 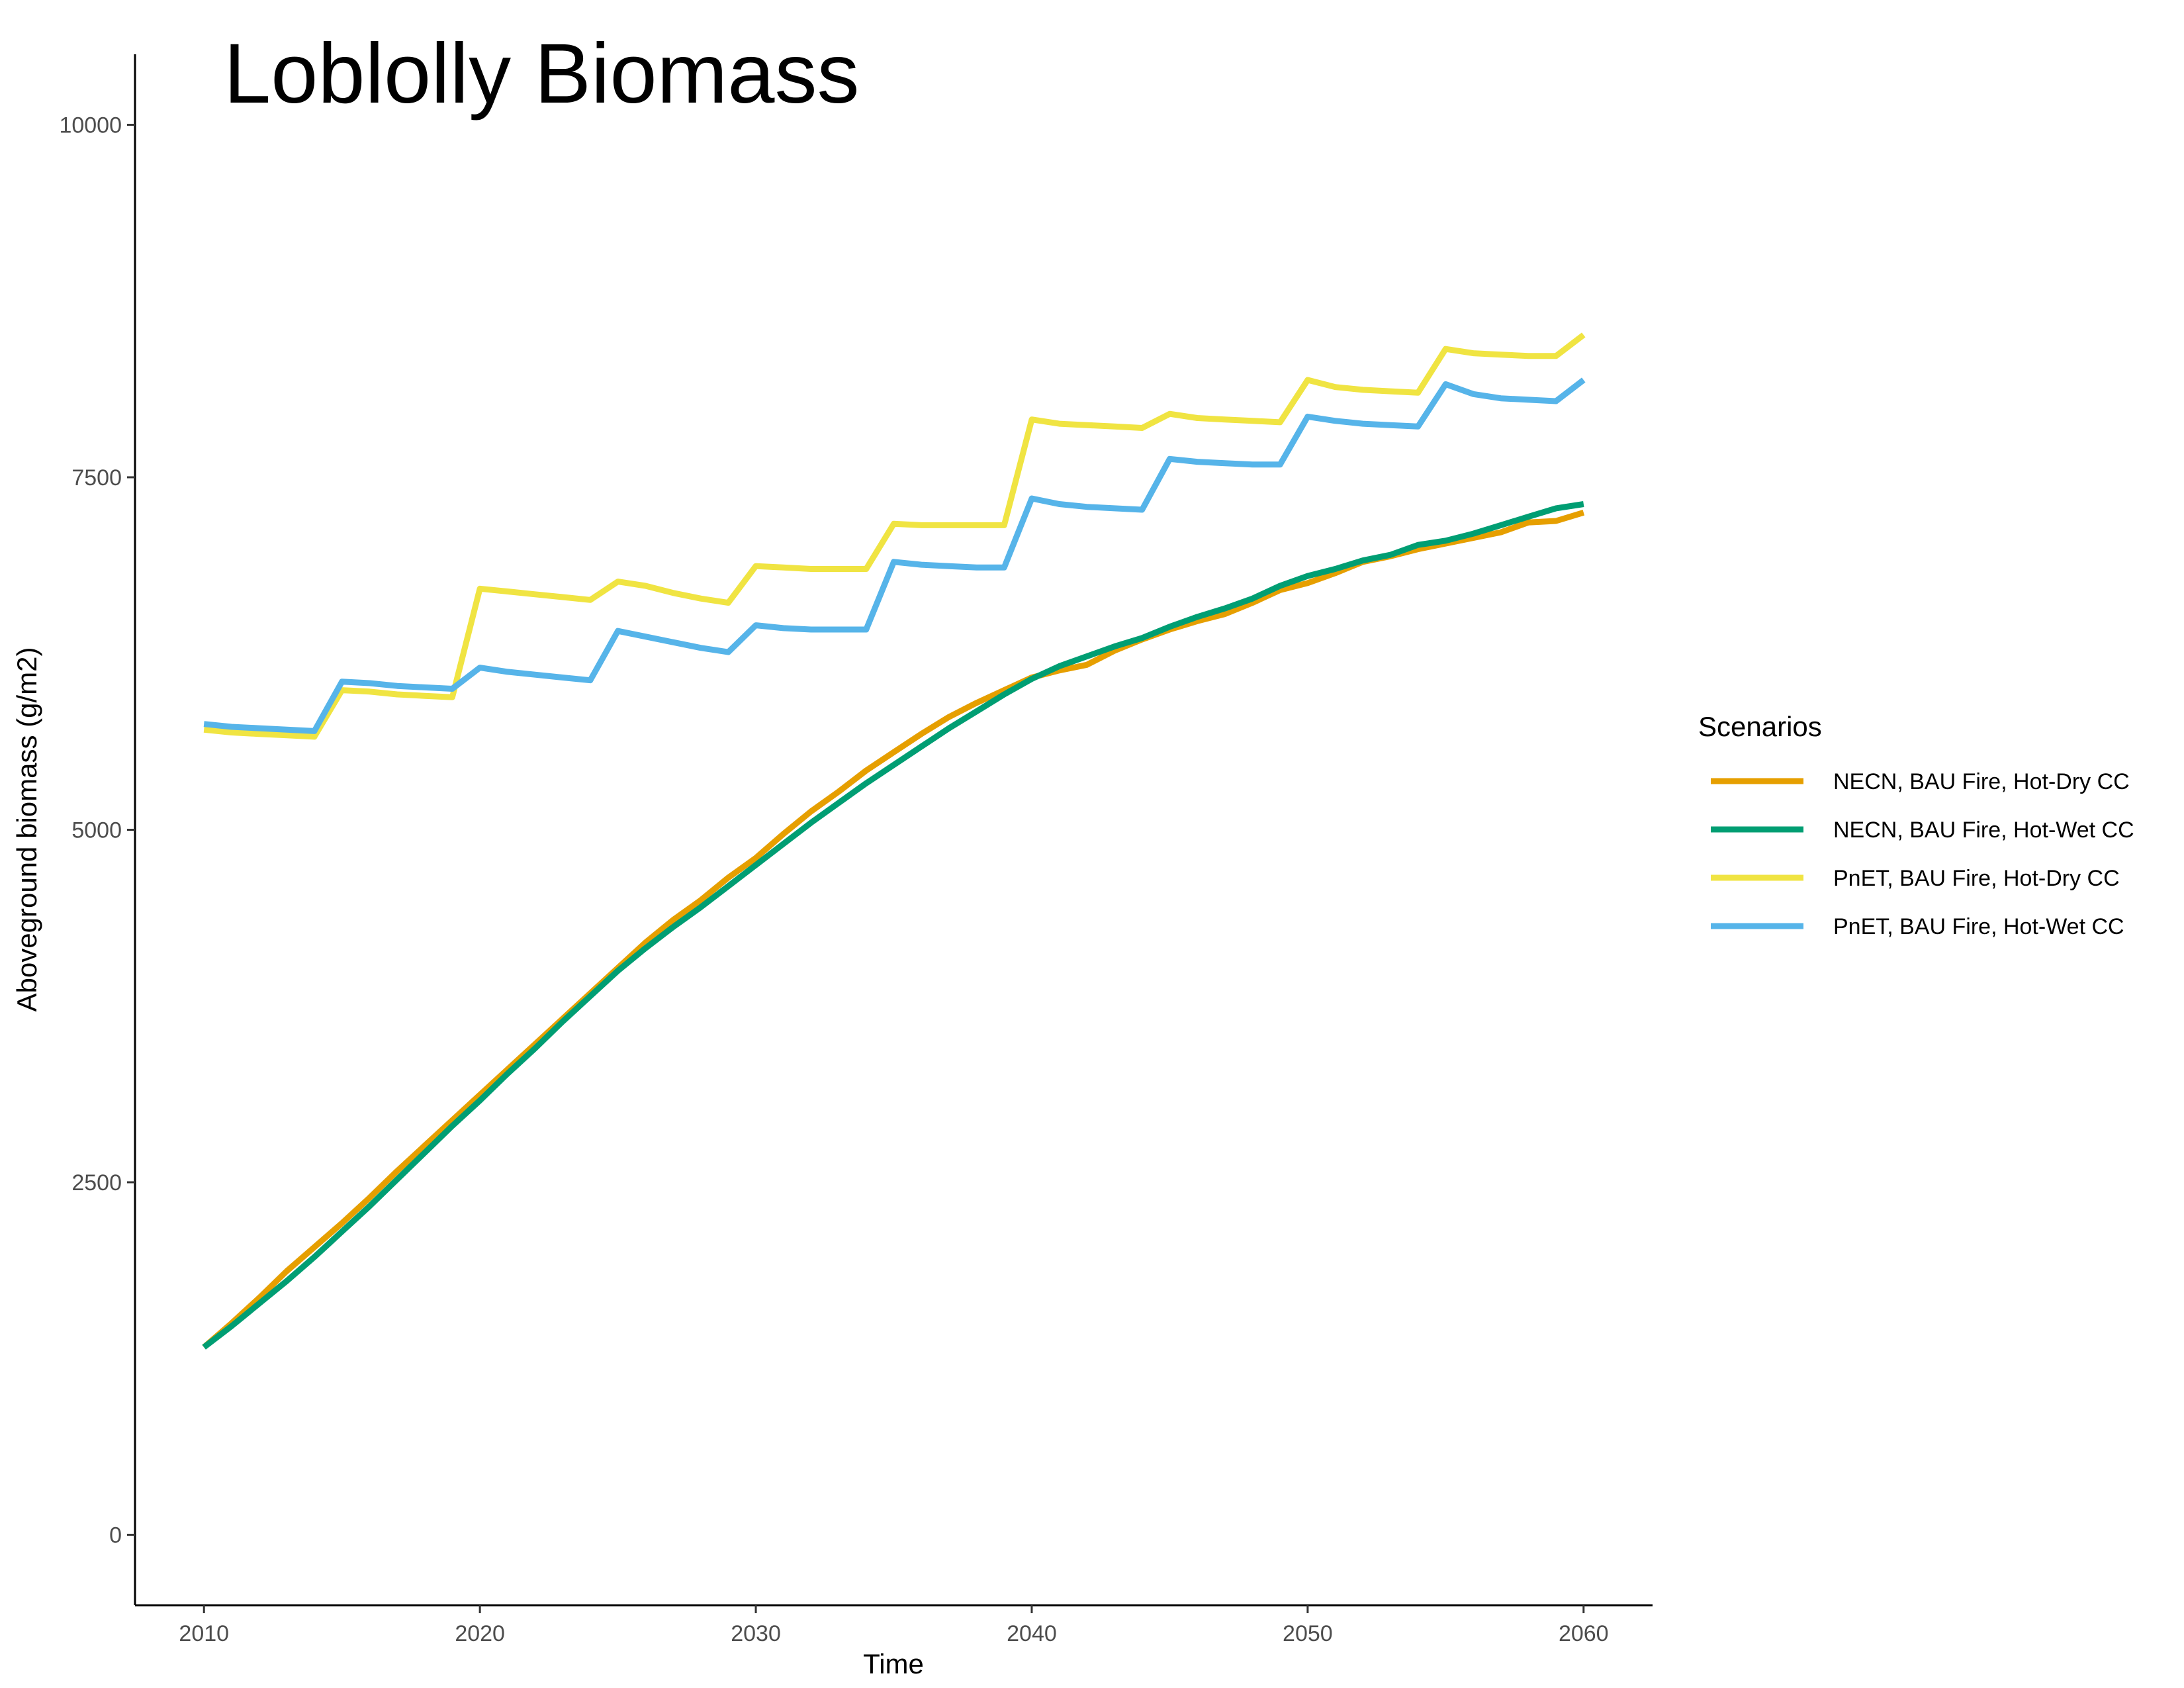 What do you see at coordinates (116, 1535) in the screenshot?
I see `y-tick-label: 0` at bounding box center [116, 1535].